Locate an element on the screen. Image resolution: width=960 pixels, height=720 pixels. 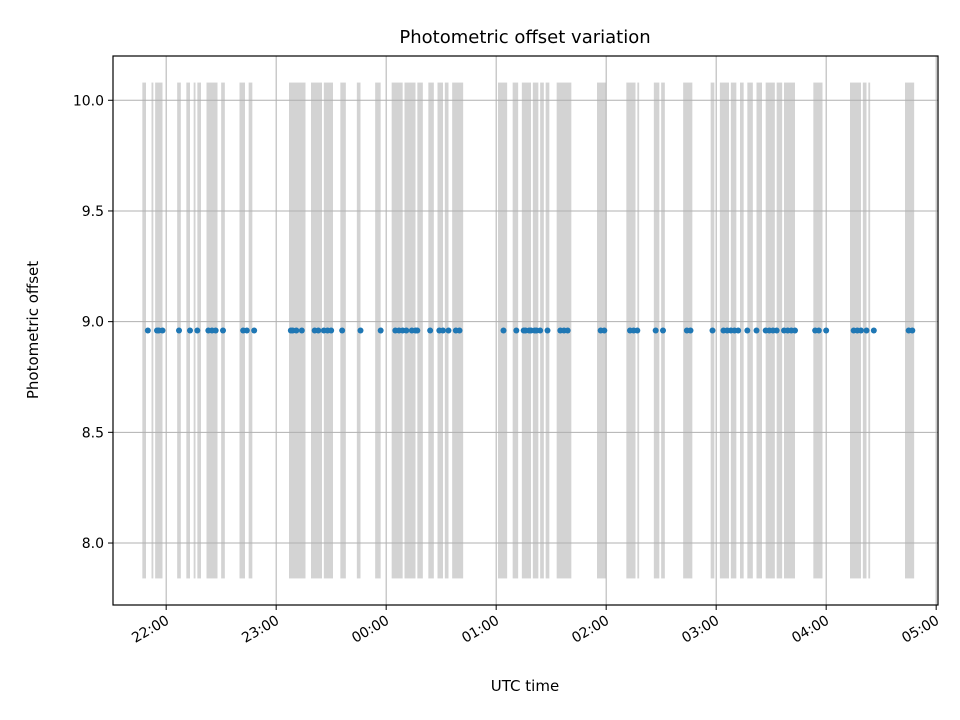
y-axis-label: Photometric offset is located at coordinates (33, 330).